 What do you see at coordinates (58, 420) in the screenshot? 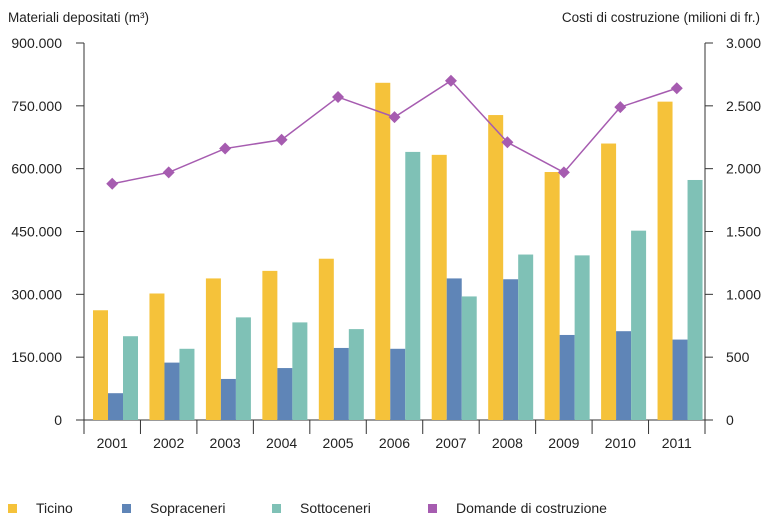
I see `left-tick-label: 0` at bounding box center [58, 420].